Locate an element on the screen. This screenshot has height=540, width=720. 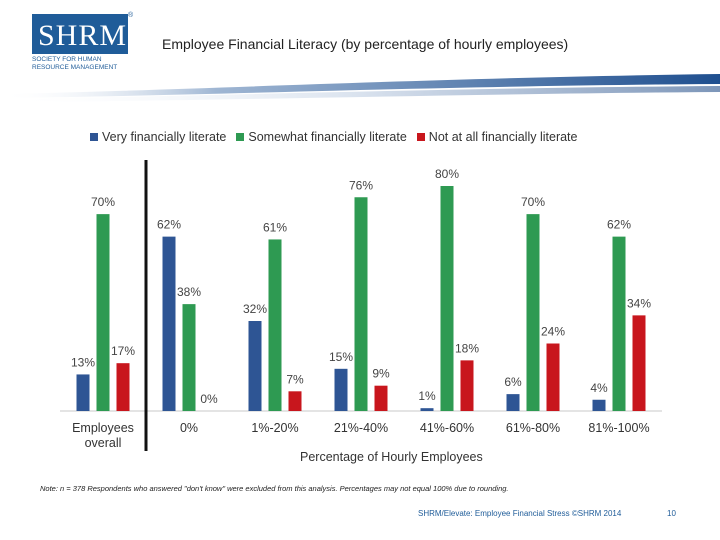
data-label-somewhat-5: 70% is located at coordinates (533, 202).